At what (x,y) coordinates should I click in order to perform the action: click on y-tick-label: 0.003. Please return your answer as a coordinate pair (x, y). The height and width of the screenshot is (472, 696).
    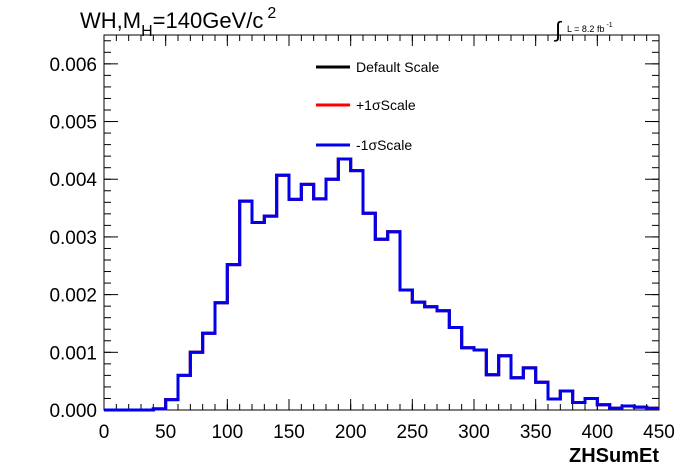
    Looking at the image, I should click on (73, 238).